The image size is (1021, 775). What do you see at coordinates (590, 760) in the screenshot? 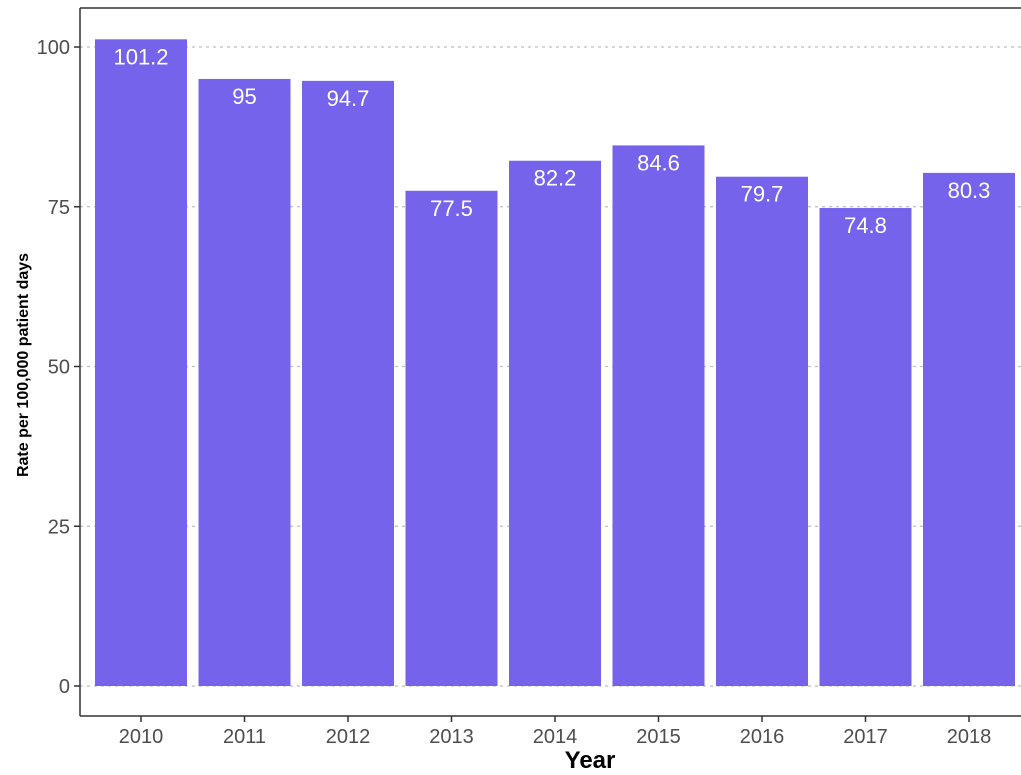
I see `x-axis-title: Year` at bounding box center [590, 760].